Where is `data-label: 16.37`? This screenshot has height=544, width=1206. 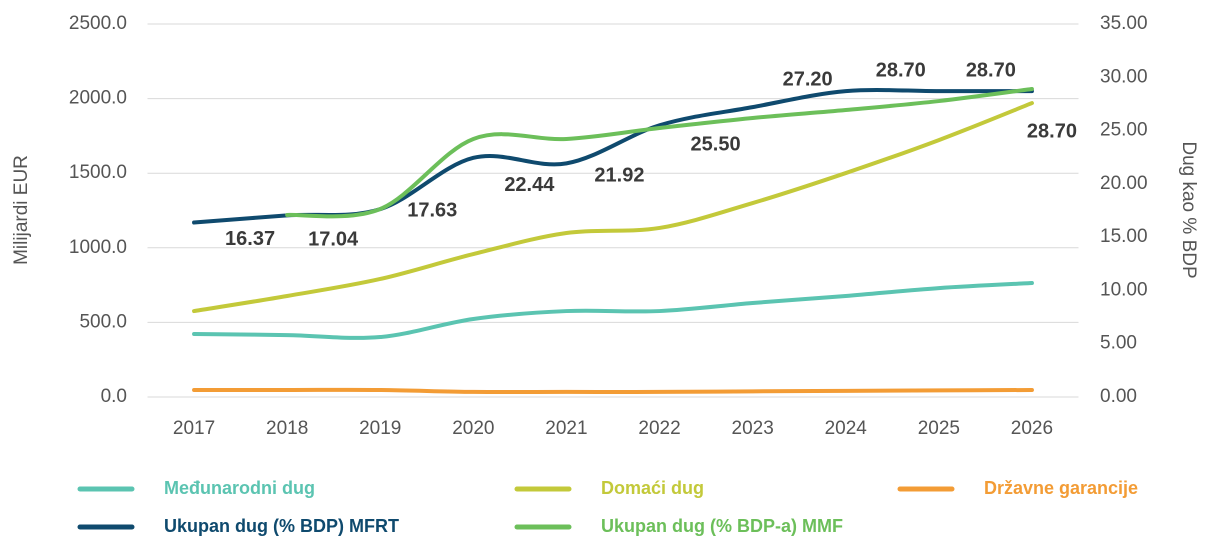 data-label: 16.37 is located at coordinates (250, 239).